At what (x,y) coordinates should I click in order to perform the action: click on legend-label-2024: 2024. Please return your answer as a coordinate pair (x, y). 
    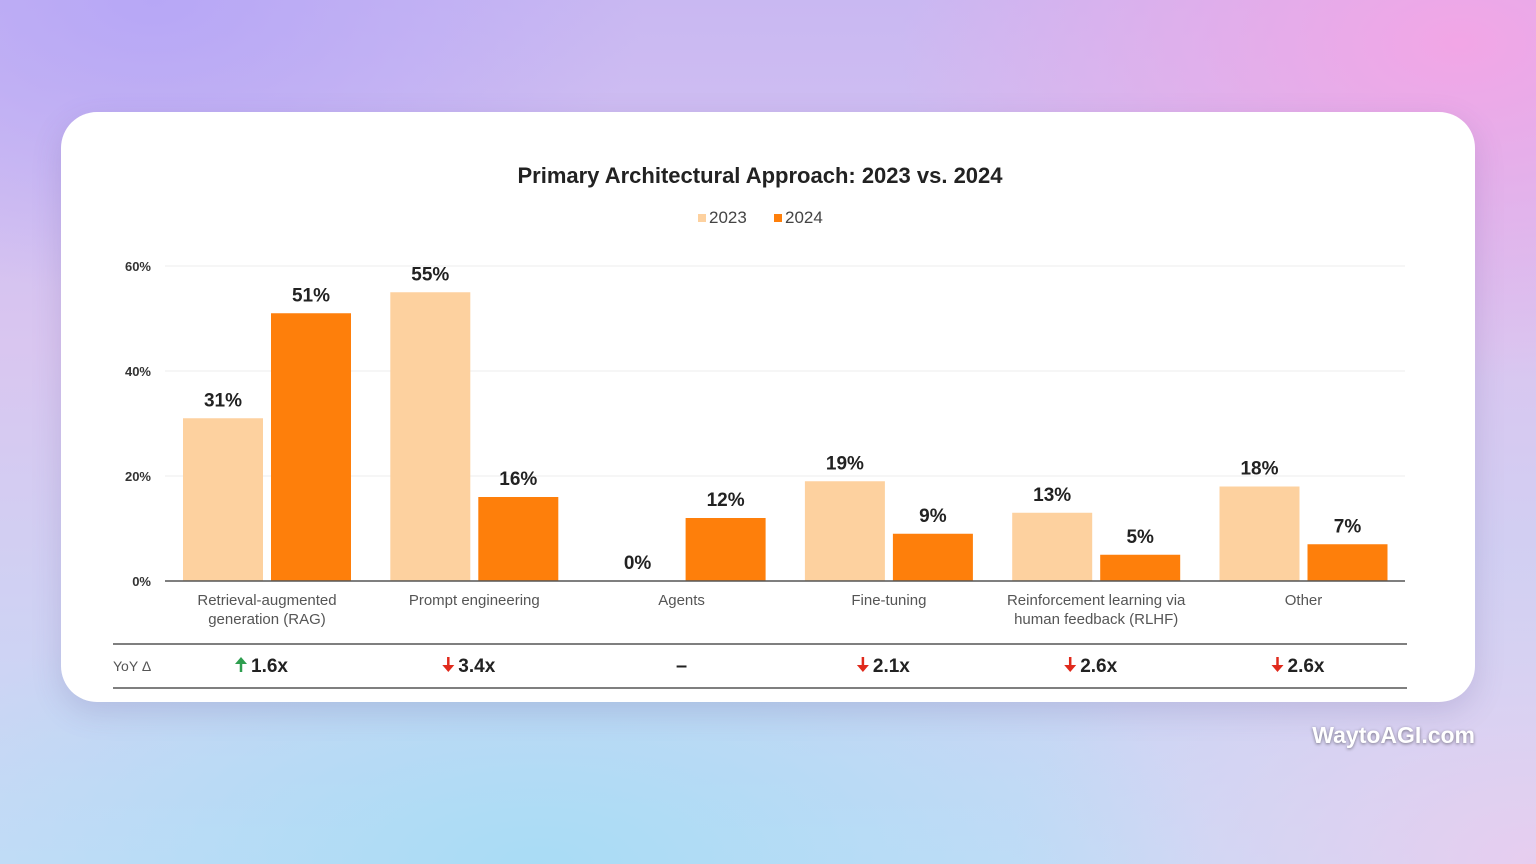
    Looking at the image, I should click on (804, 217).